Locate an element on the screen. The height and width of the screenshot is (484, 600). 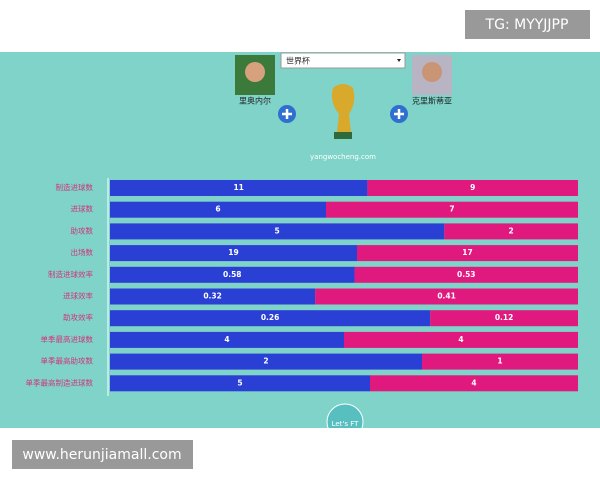
value-label: 0.58 is located at coordinates (232, 274).